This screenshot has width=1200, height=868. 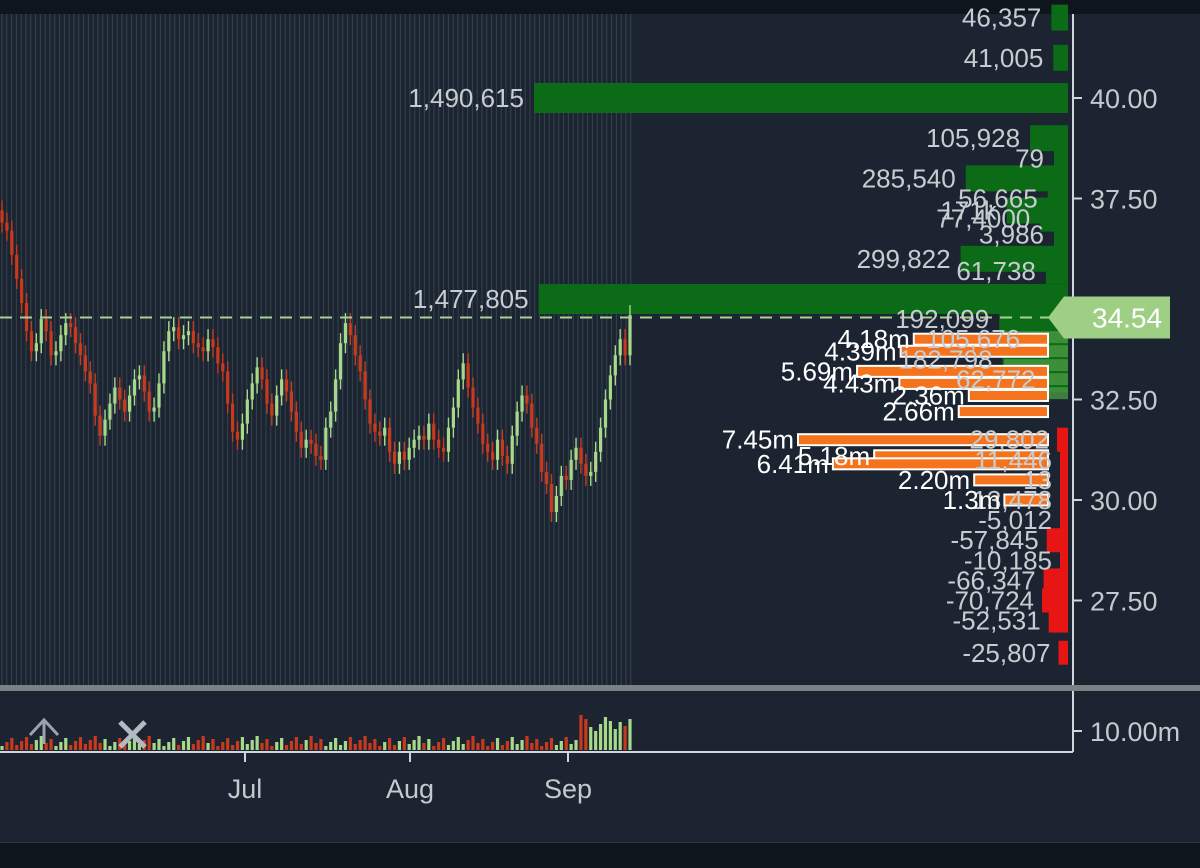 I want to click on orange-profile-bar, so click(x=974, y=351).